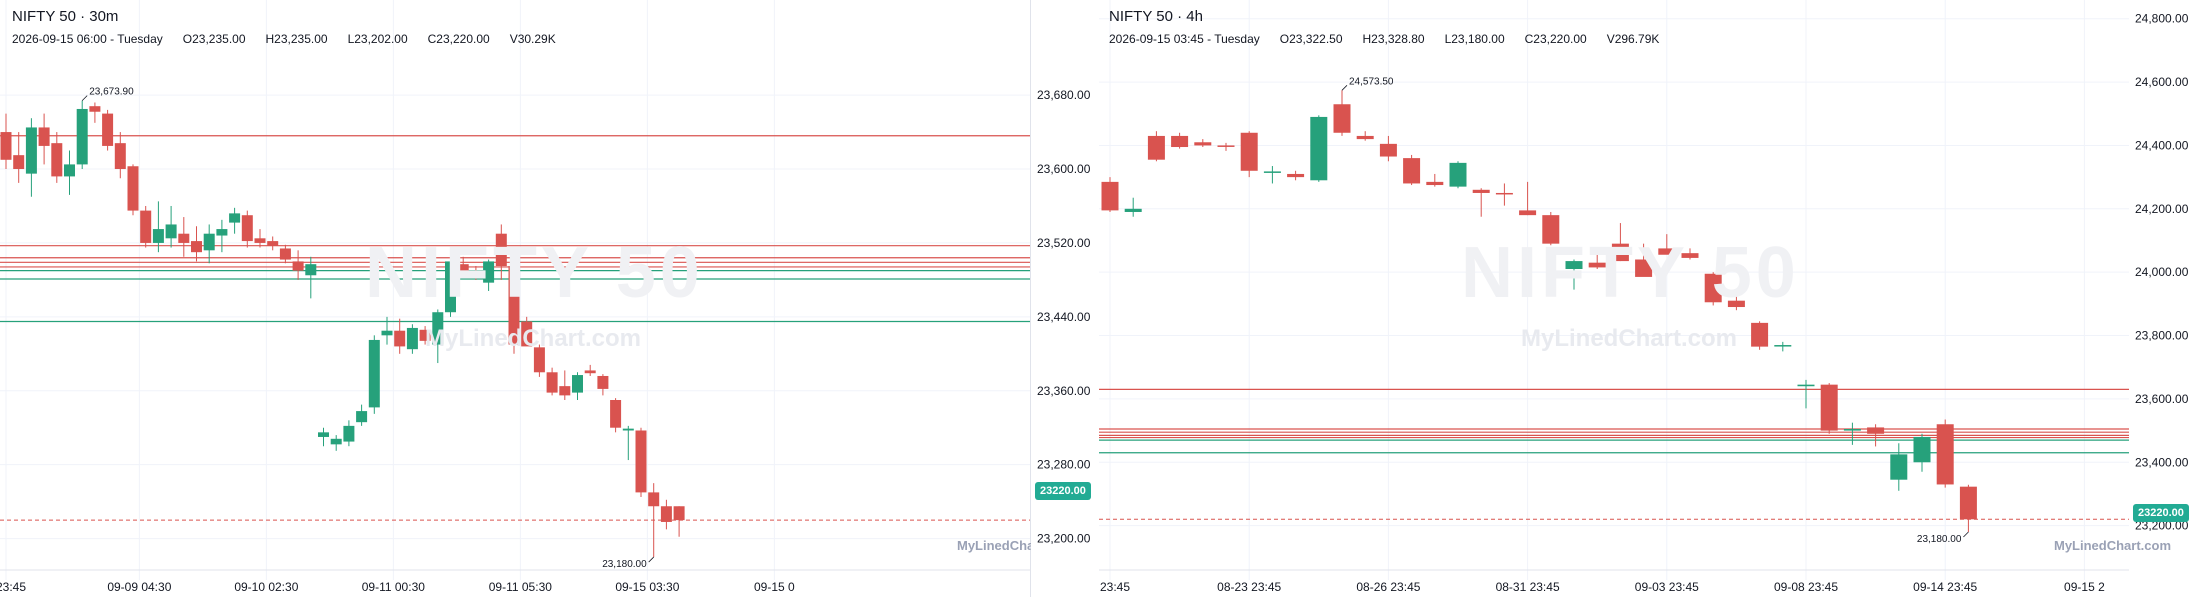 The width and height of the screenshot is (2196, 597). Describe the element at coordinates (1388, 587) in the screenshot. I see `x-tick-label: 08-26 23:45` at that location.